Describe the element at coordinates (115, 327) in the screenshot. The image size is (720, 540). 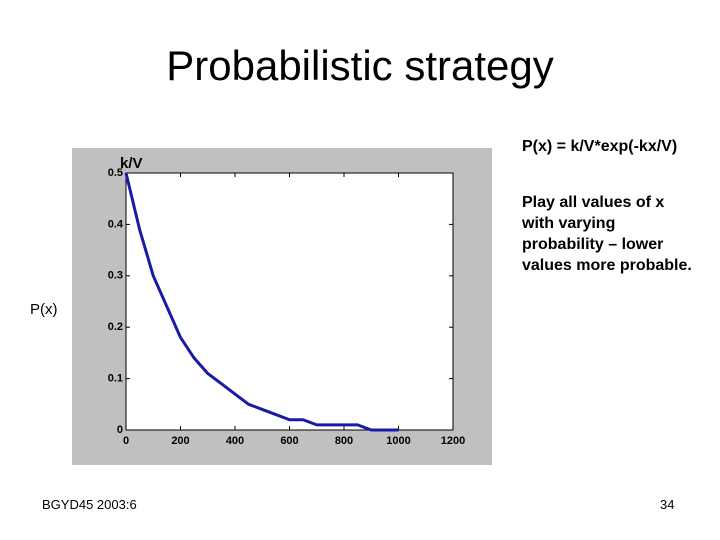
I see `y-tick-label: 0.2` at that location.